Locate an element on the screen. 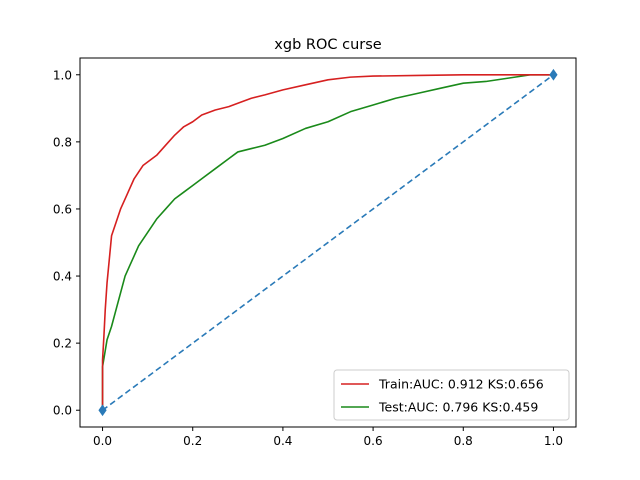  y-axis-ticks: 0.0 0.2 0.4 0.6 0.8 1.0 is located at coordinates (66, 243).